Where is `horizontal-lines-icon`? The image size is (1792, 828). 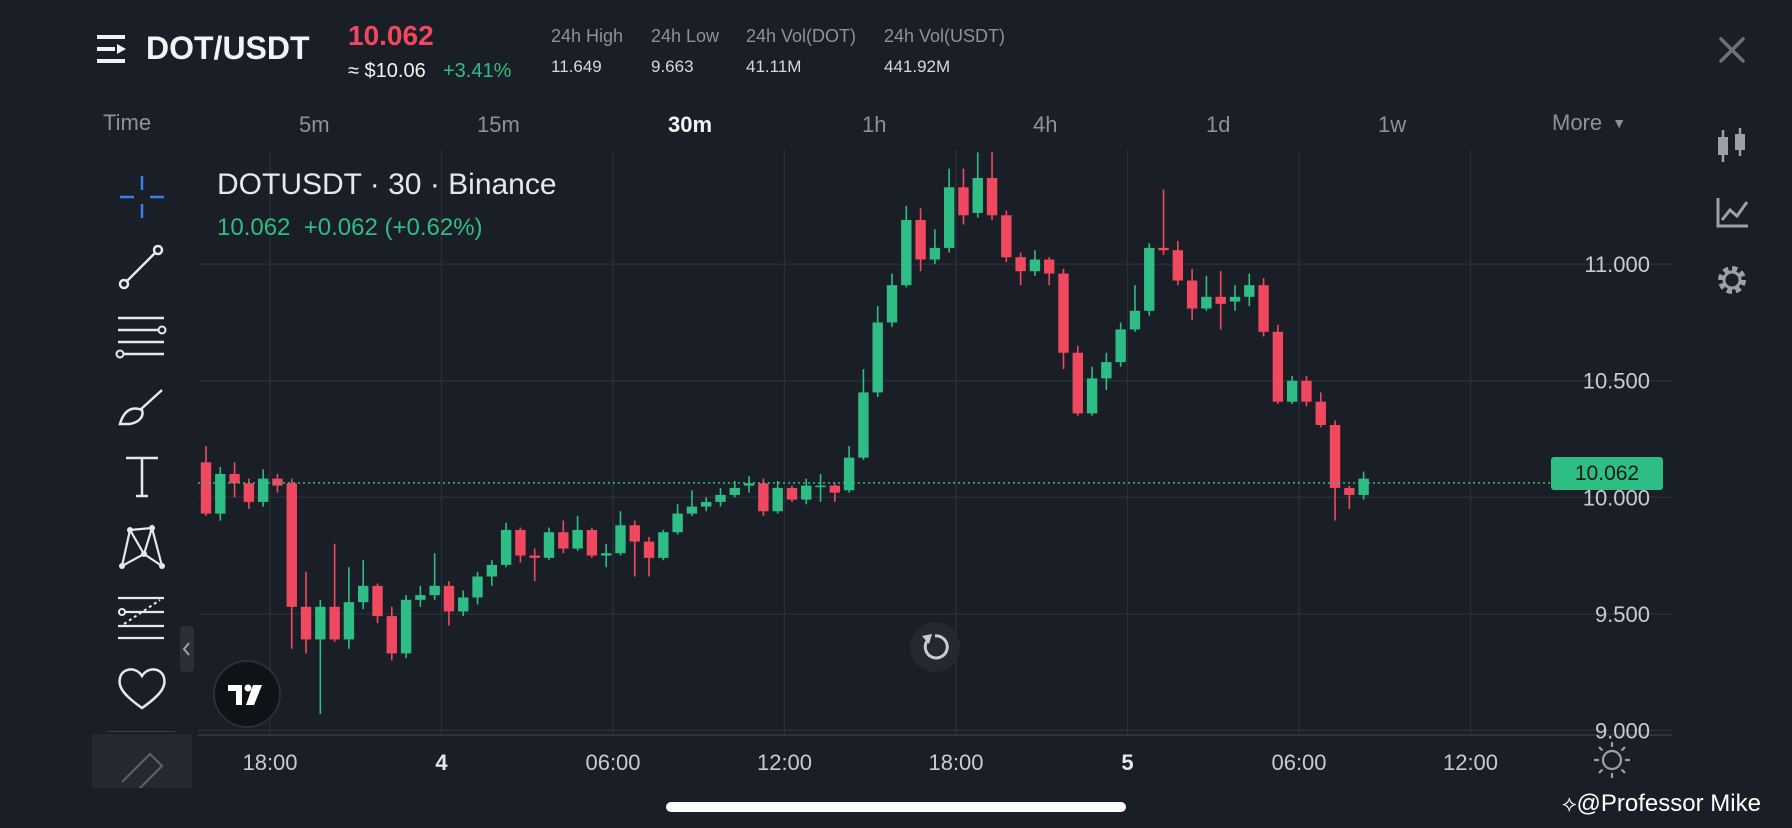 horizontal-lines-icon is located at coordinates (142, 337).